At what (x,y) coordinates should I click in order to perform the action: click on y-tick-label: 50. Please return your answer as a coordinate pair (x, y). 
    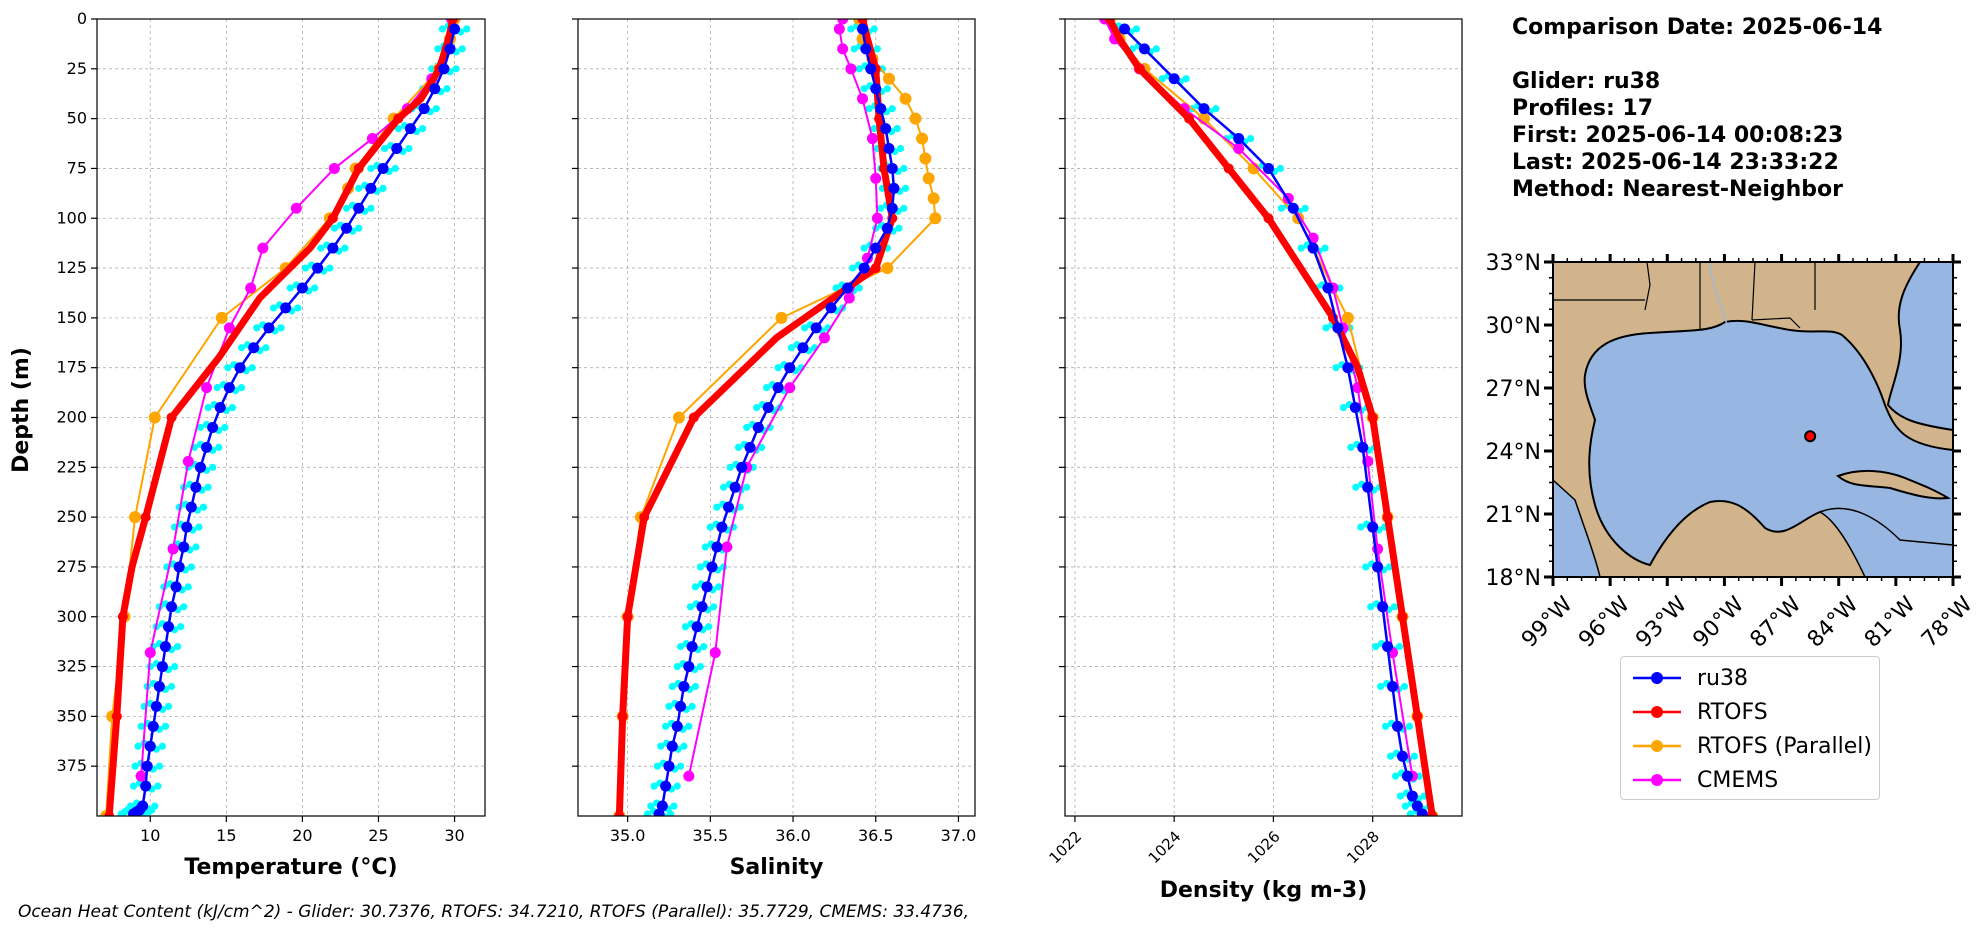
    Looking at the image, I should click on (77, 118).